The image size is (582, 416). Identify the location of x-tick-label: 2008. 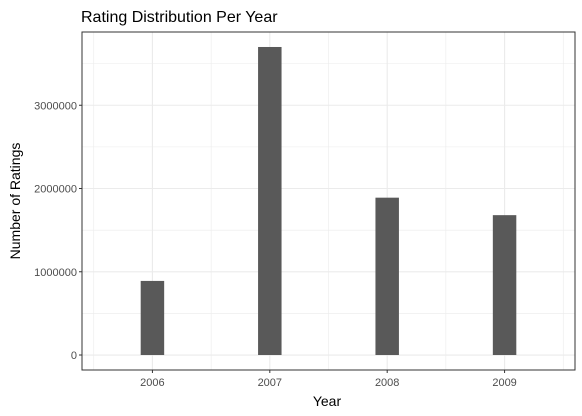
(387, 383).